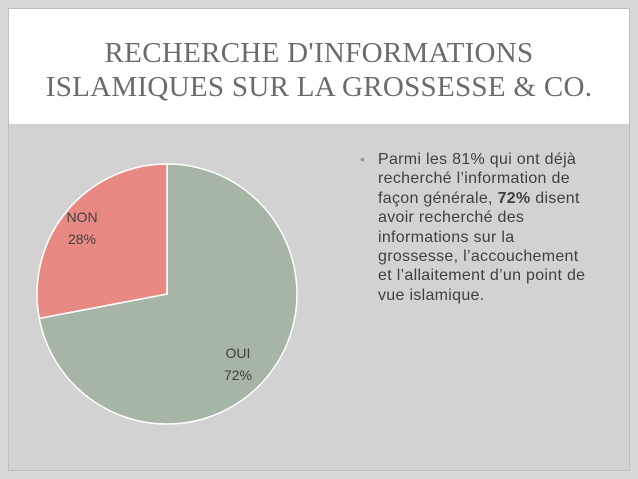  Describe the element at coordinates (238, 353) in the screenshot. I see `pie-label-oui: OUI` at that location.